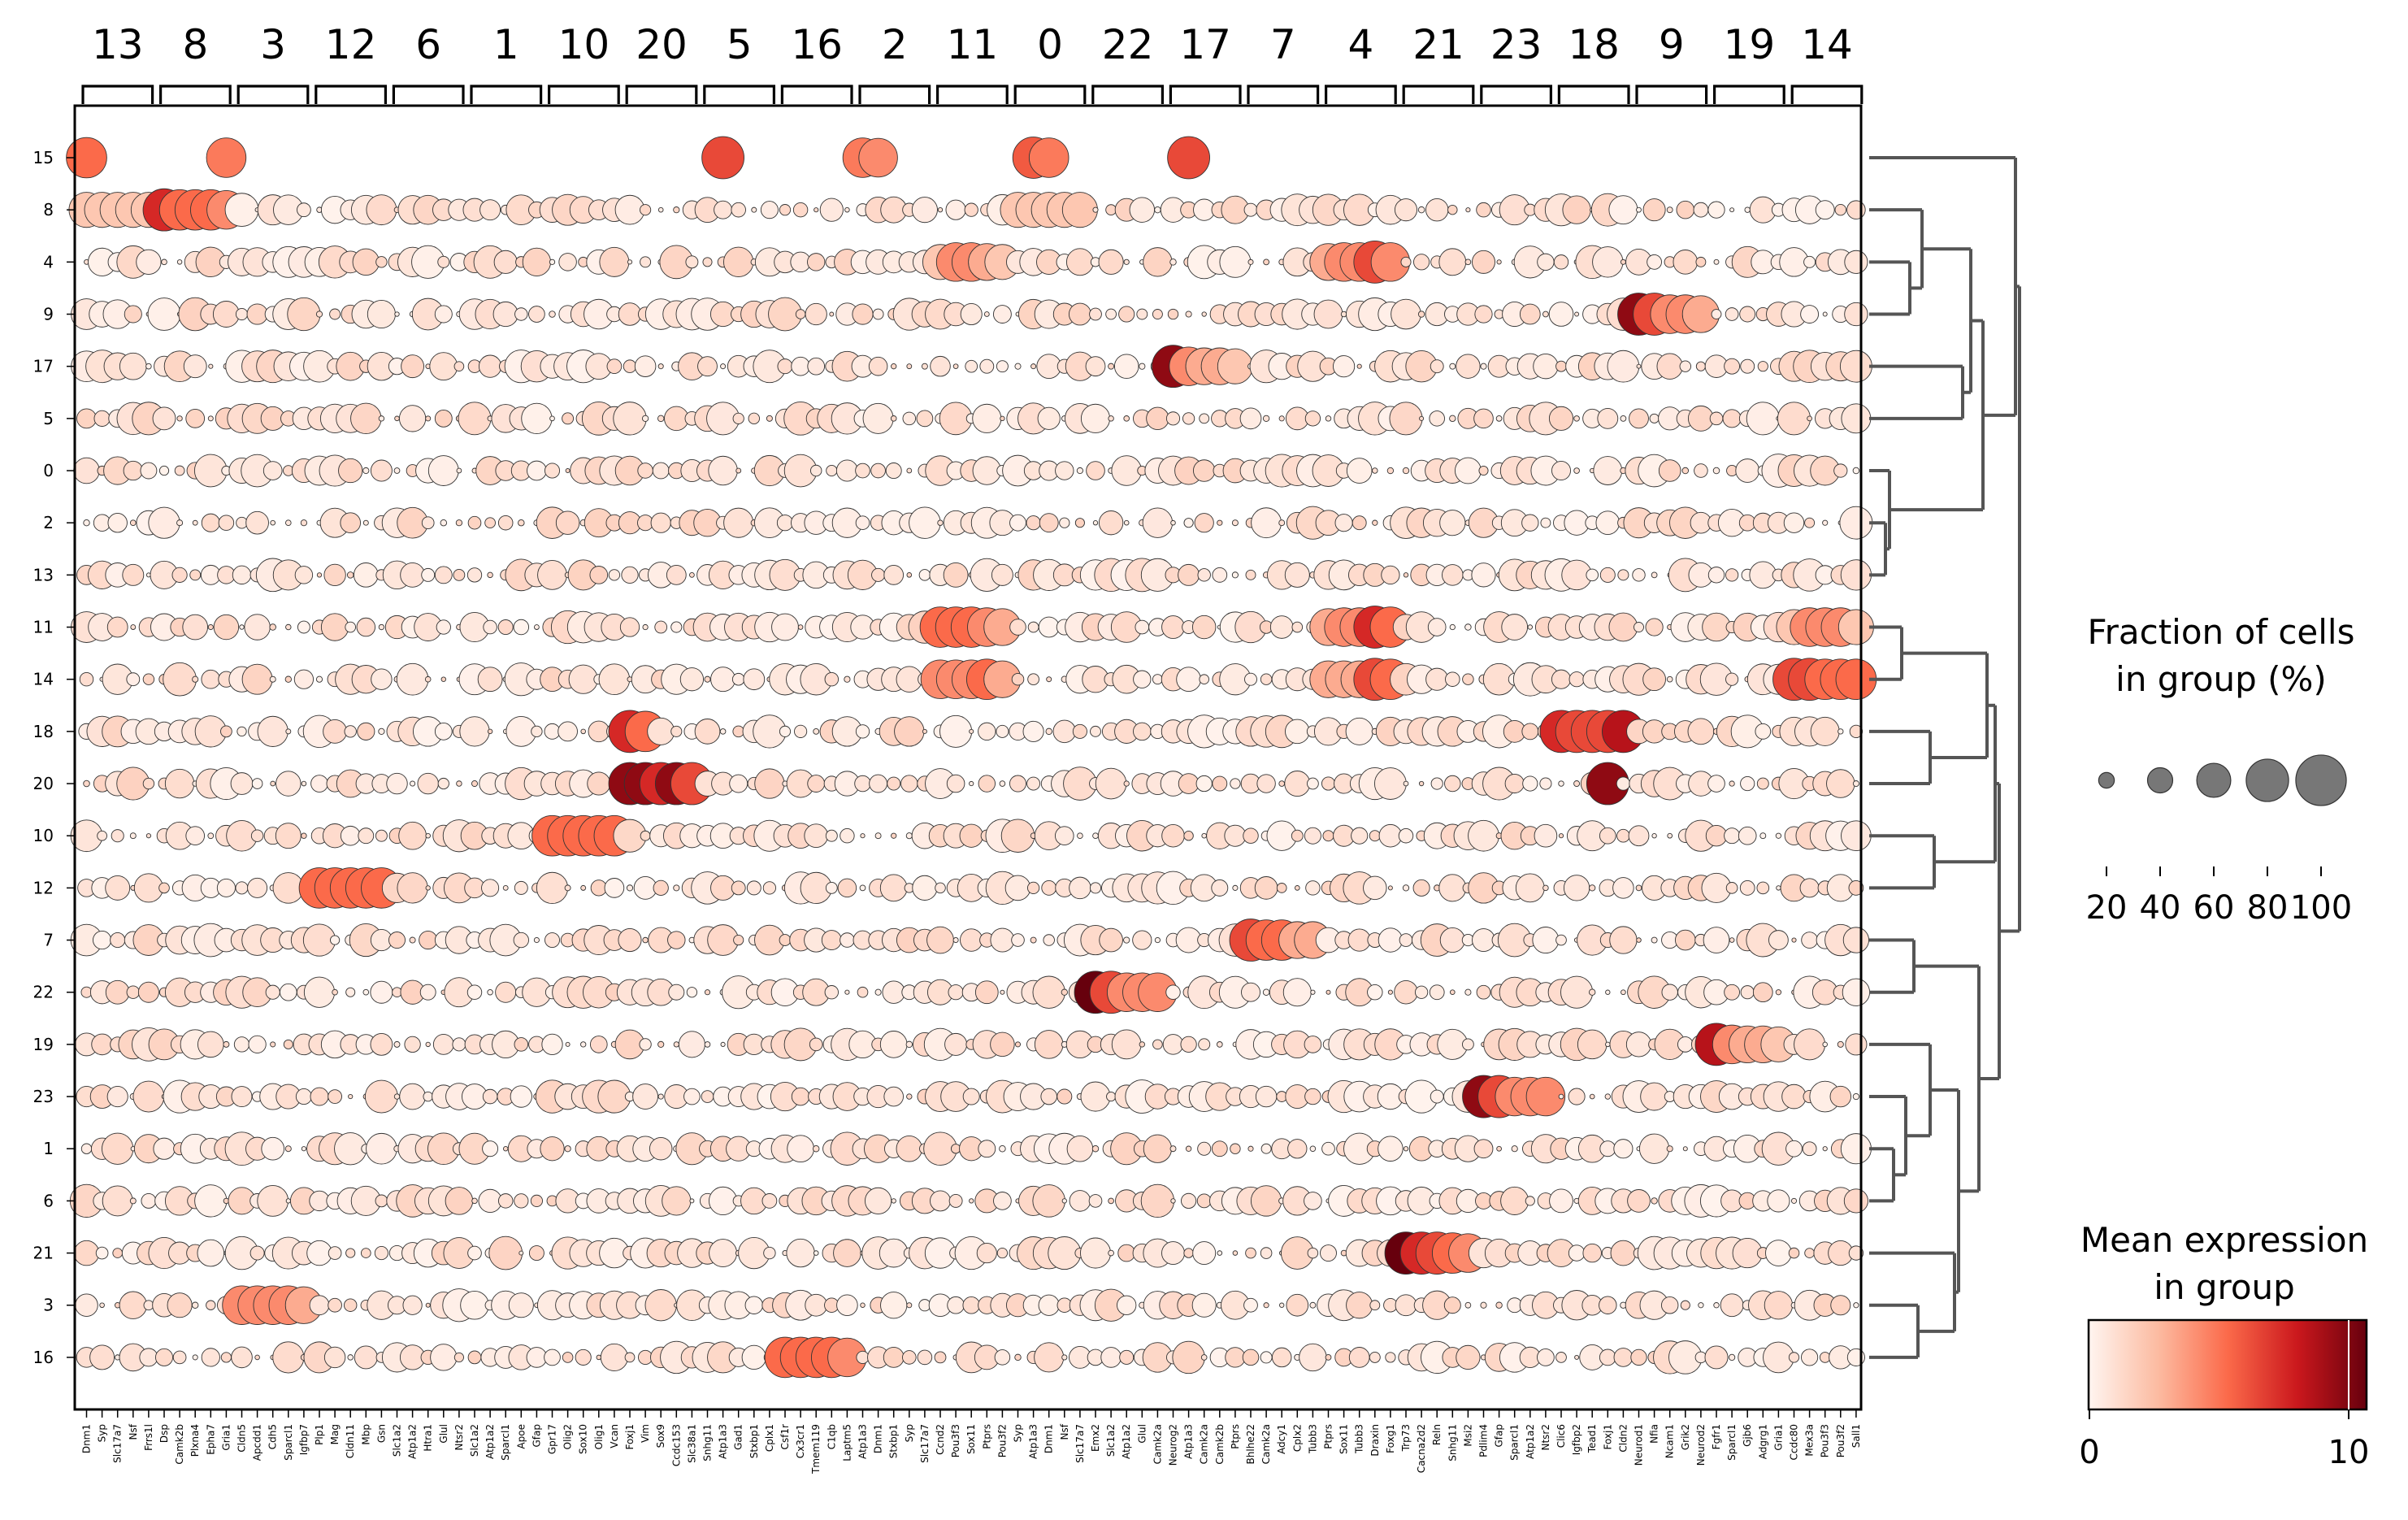  What do you see at coordinates (1018, 1433) in the screenshot?
I see `gene-tick-label: Syp` at bounding box center [1018, 1433].